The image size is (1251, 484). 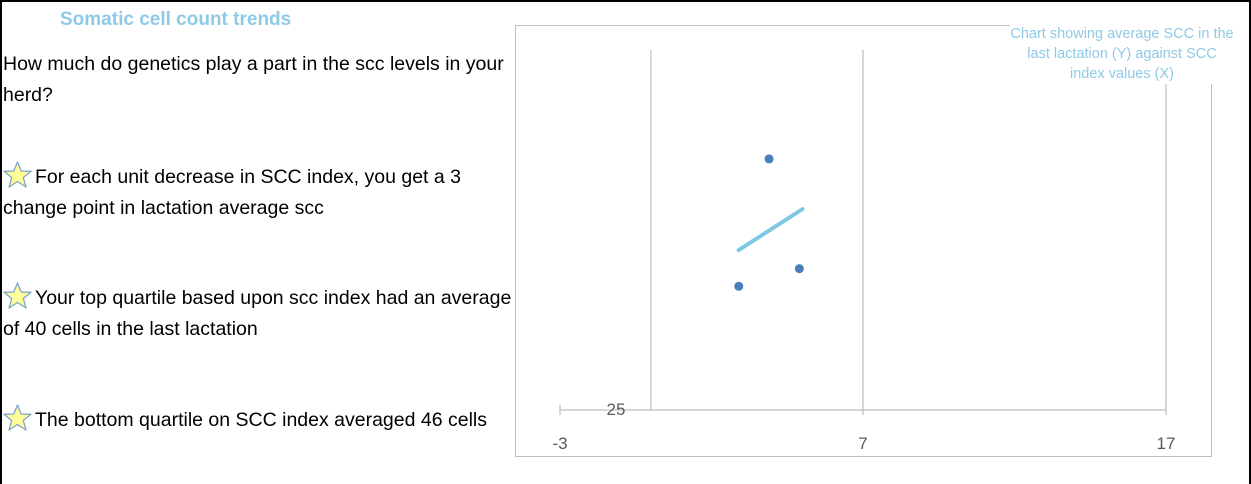 What do you see at coordinates (1250, 242) in the screenshot?
I see `frame-right-border` at bounding box center [1250, 242].